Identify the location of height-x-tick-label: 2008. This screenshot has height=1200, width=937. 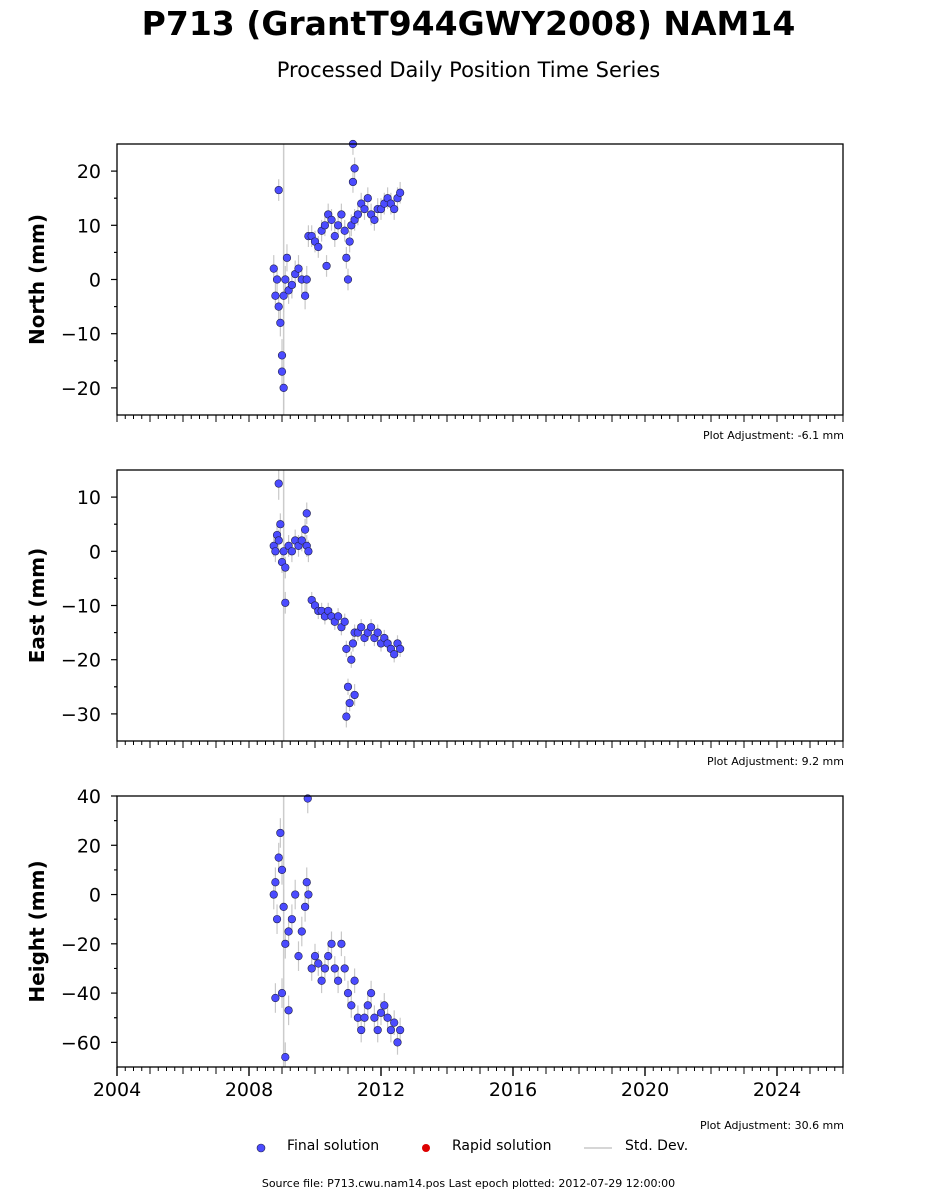
(249, 1090).